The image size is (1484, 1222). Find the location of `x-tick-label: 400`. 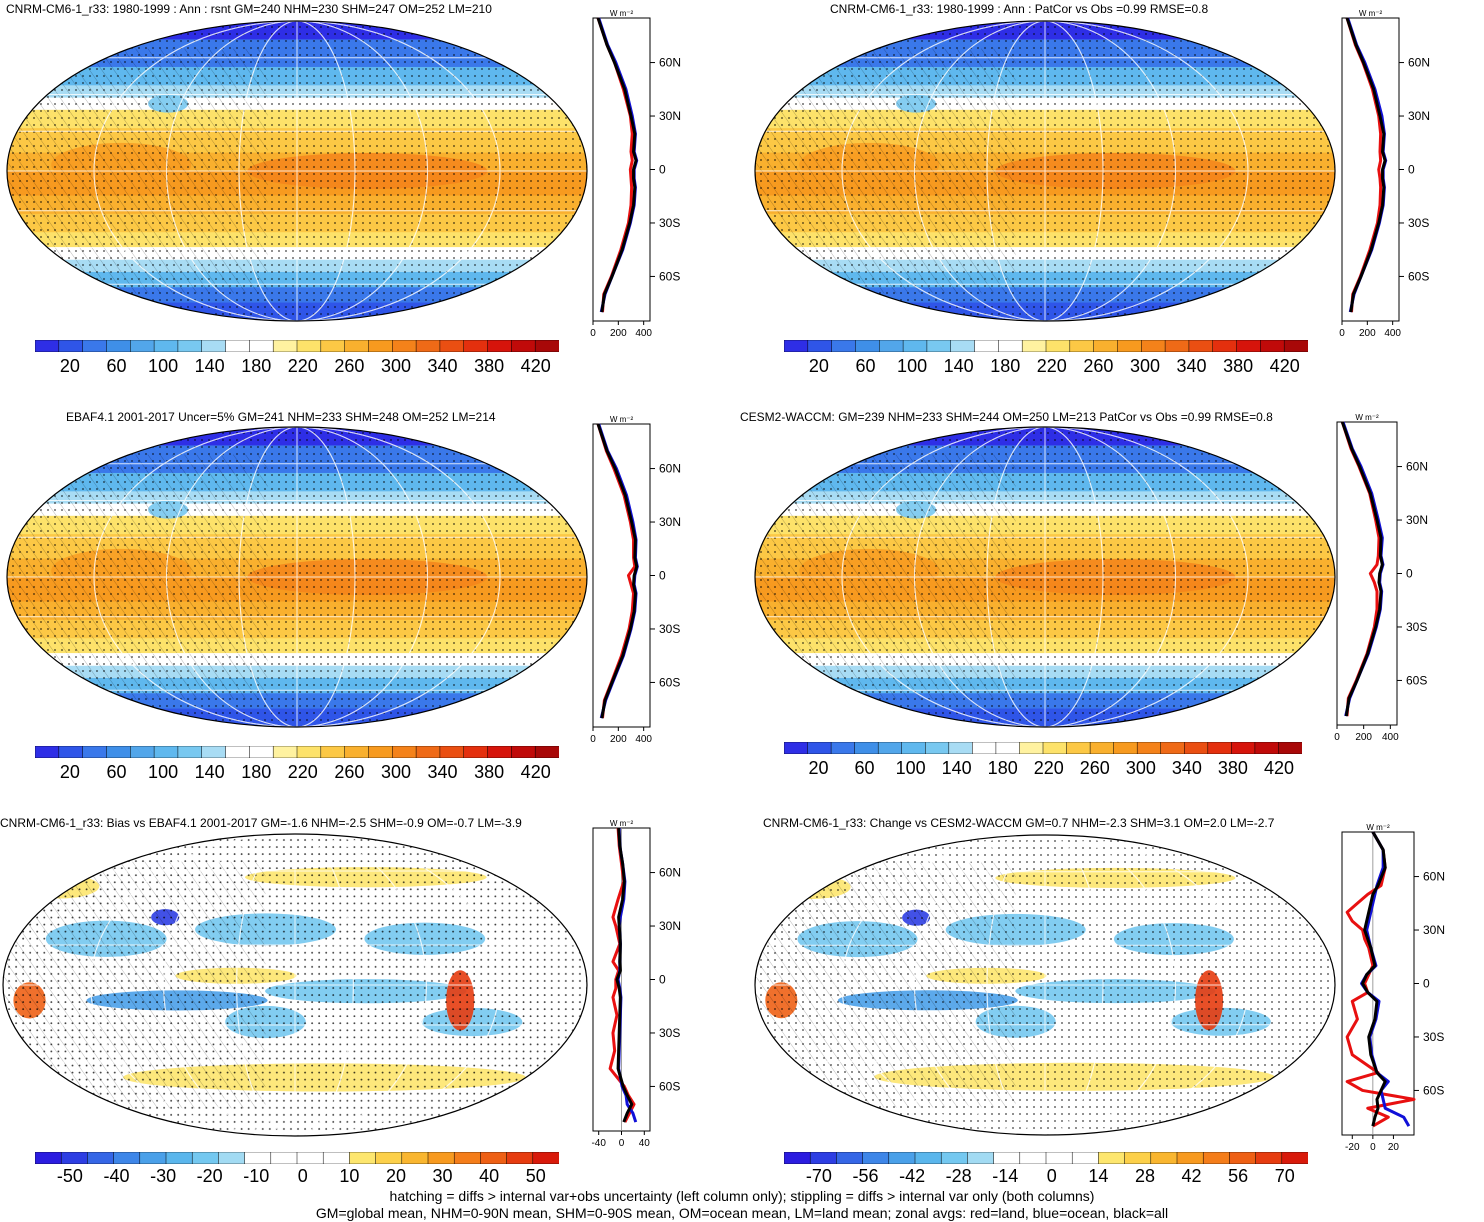

x-tick-label: 400 is located at coordinates (643, 333).